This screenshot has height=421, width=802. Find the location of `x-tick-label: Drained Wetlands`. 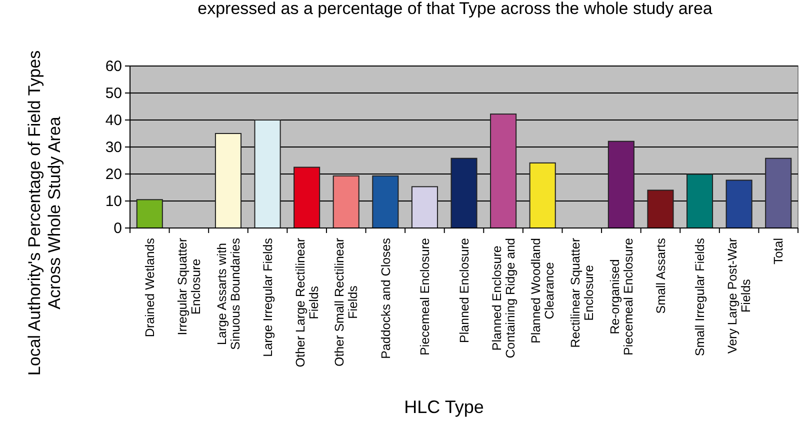

x-tick-label: Drained Wetlands is located at coordinates (150, 288).